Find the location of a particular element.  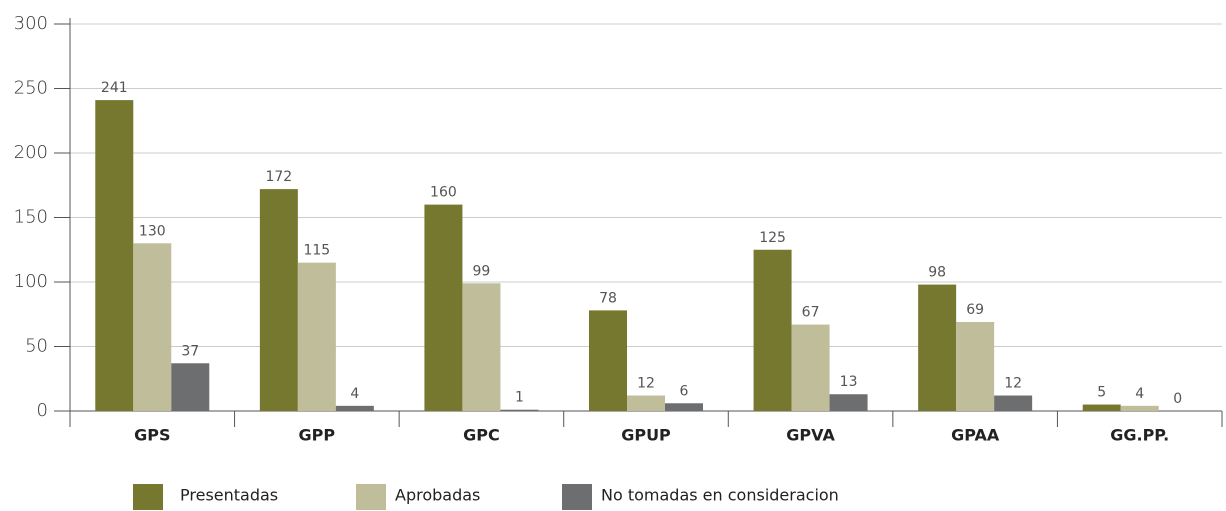

legend-label: Presentadas is located at coordinates (229, 495).